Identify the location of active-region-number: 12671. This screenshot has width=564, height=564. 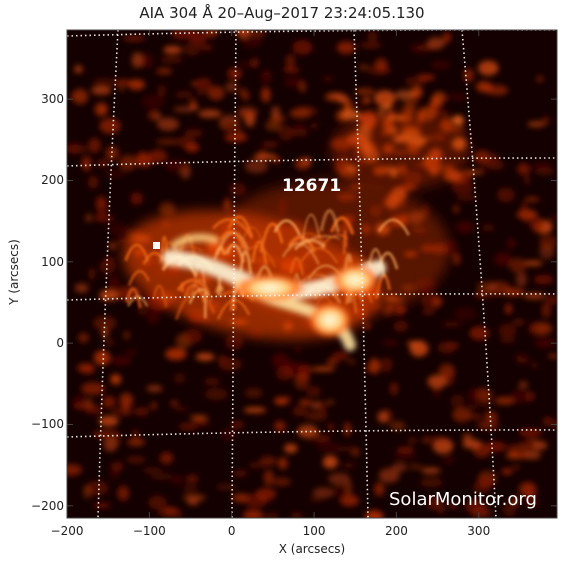
(312, 186).